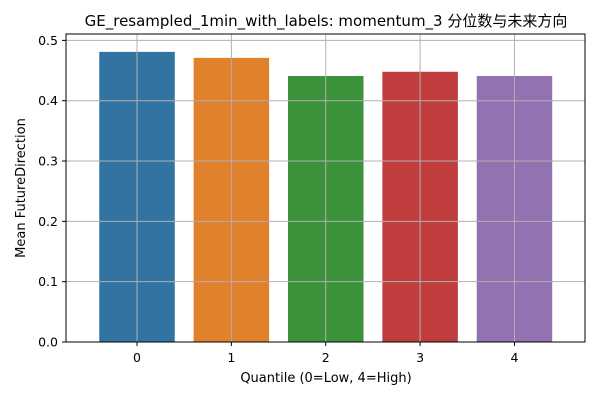  I want to click on y-tick-label: 0.0, so click(48, 342).